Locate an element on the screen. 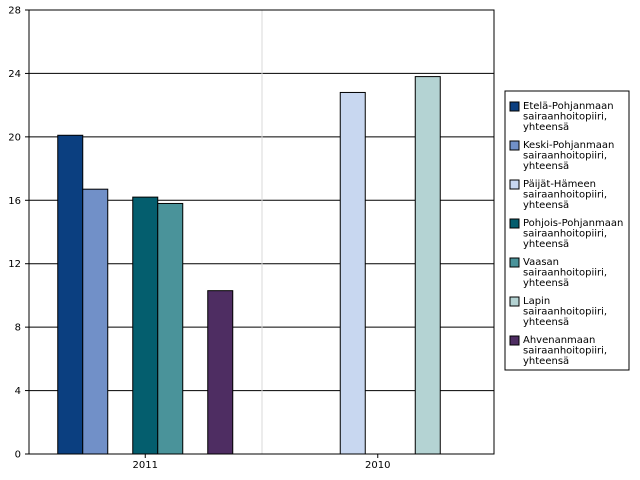 This screenshot has width=640, height=480. legend-label: Ahvenanmaan sairaanhoitopiiri, yhteensä is located at coordinates (565, 351).